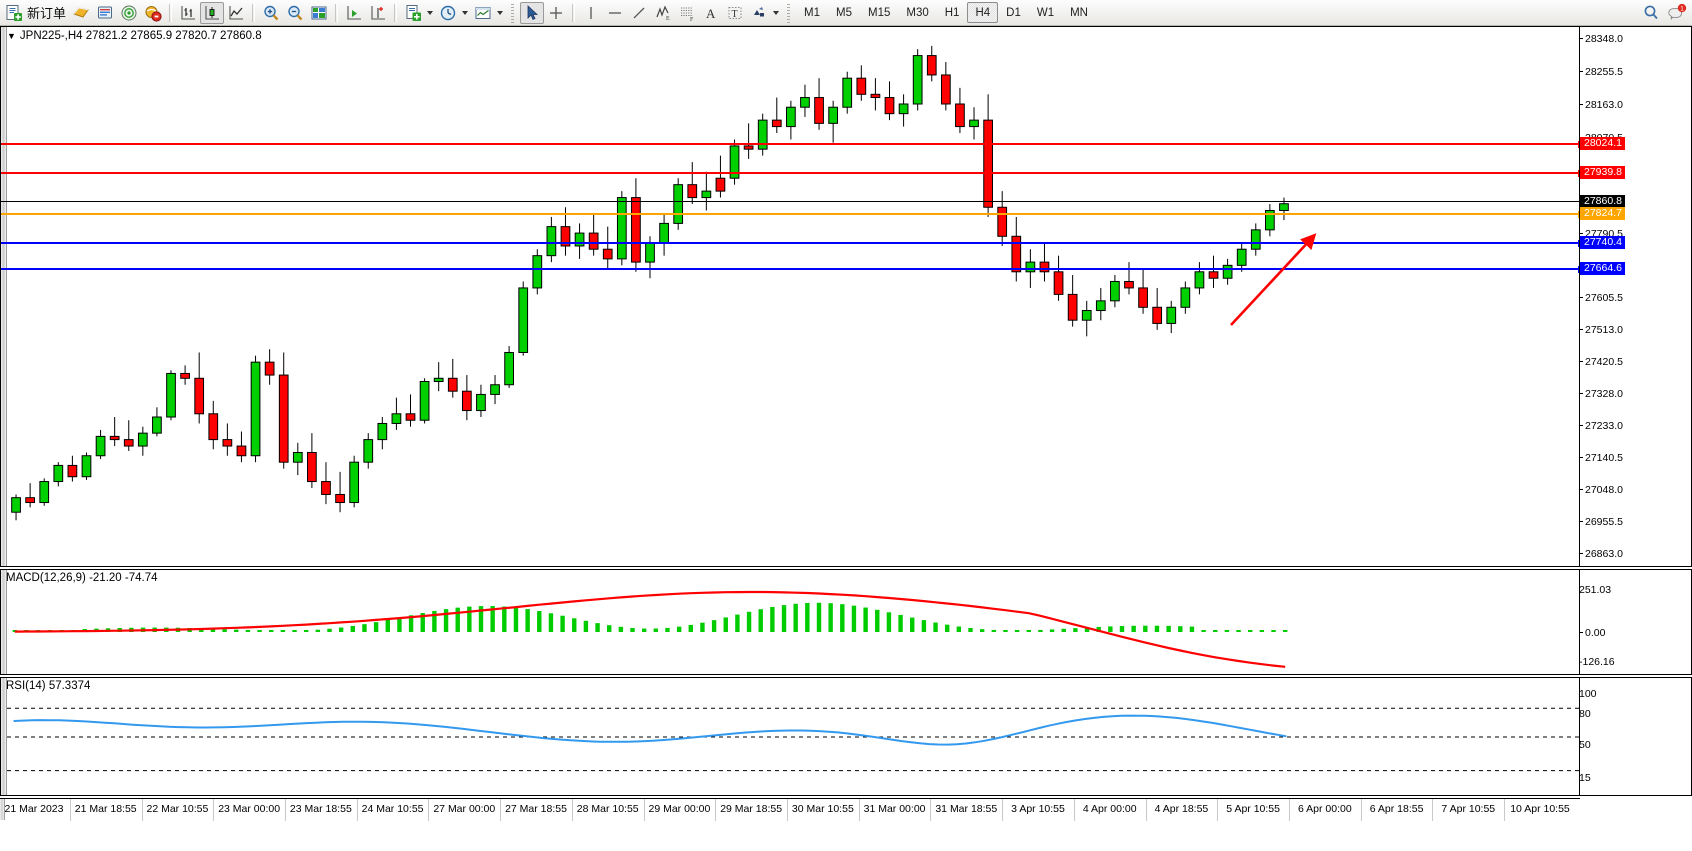  I want to click on text-label-icon: A, so click(711, 13).